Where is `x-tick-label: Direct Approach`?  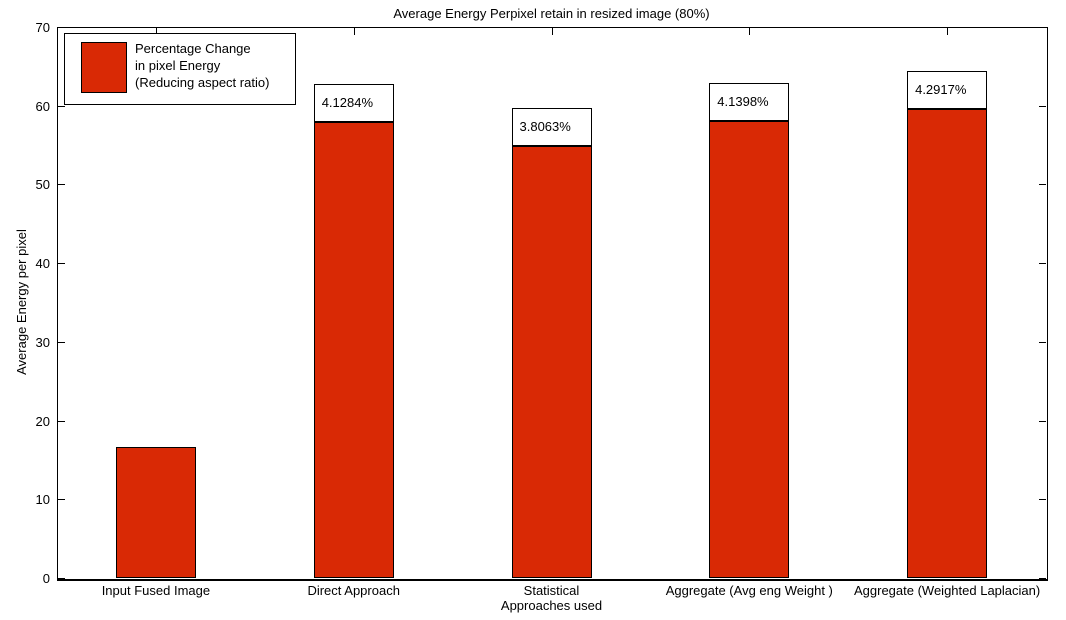 x-tick-label: Direct Approach is located at coordinates (353, 590).